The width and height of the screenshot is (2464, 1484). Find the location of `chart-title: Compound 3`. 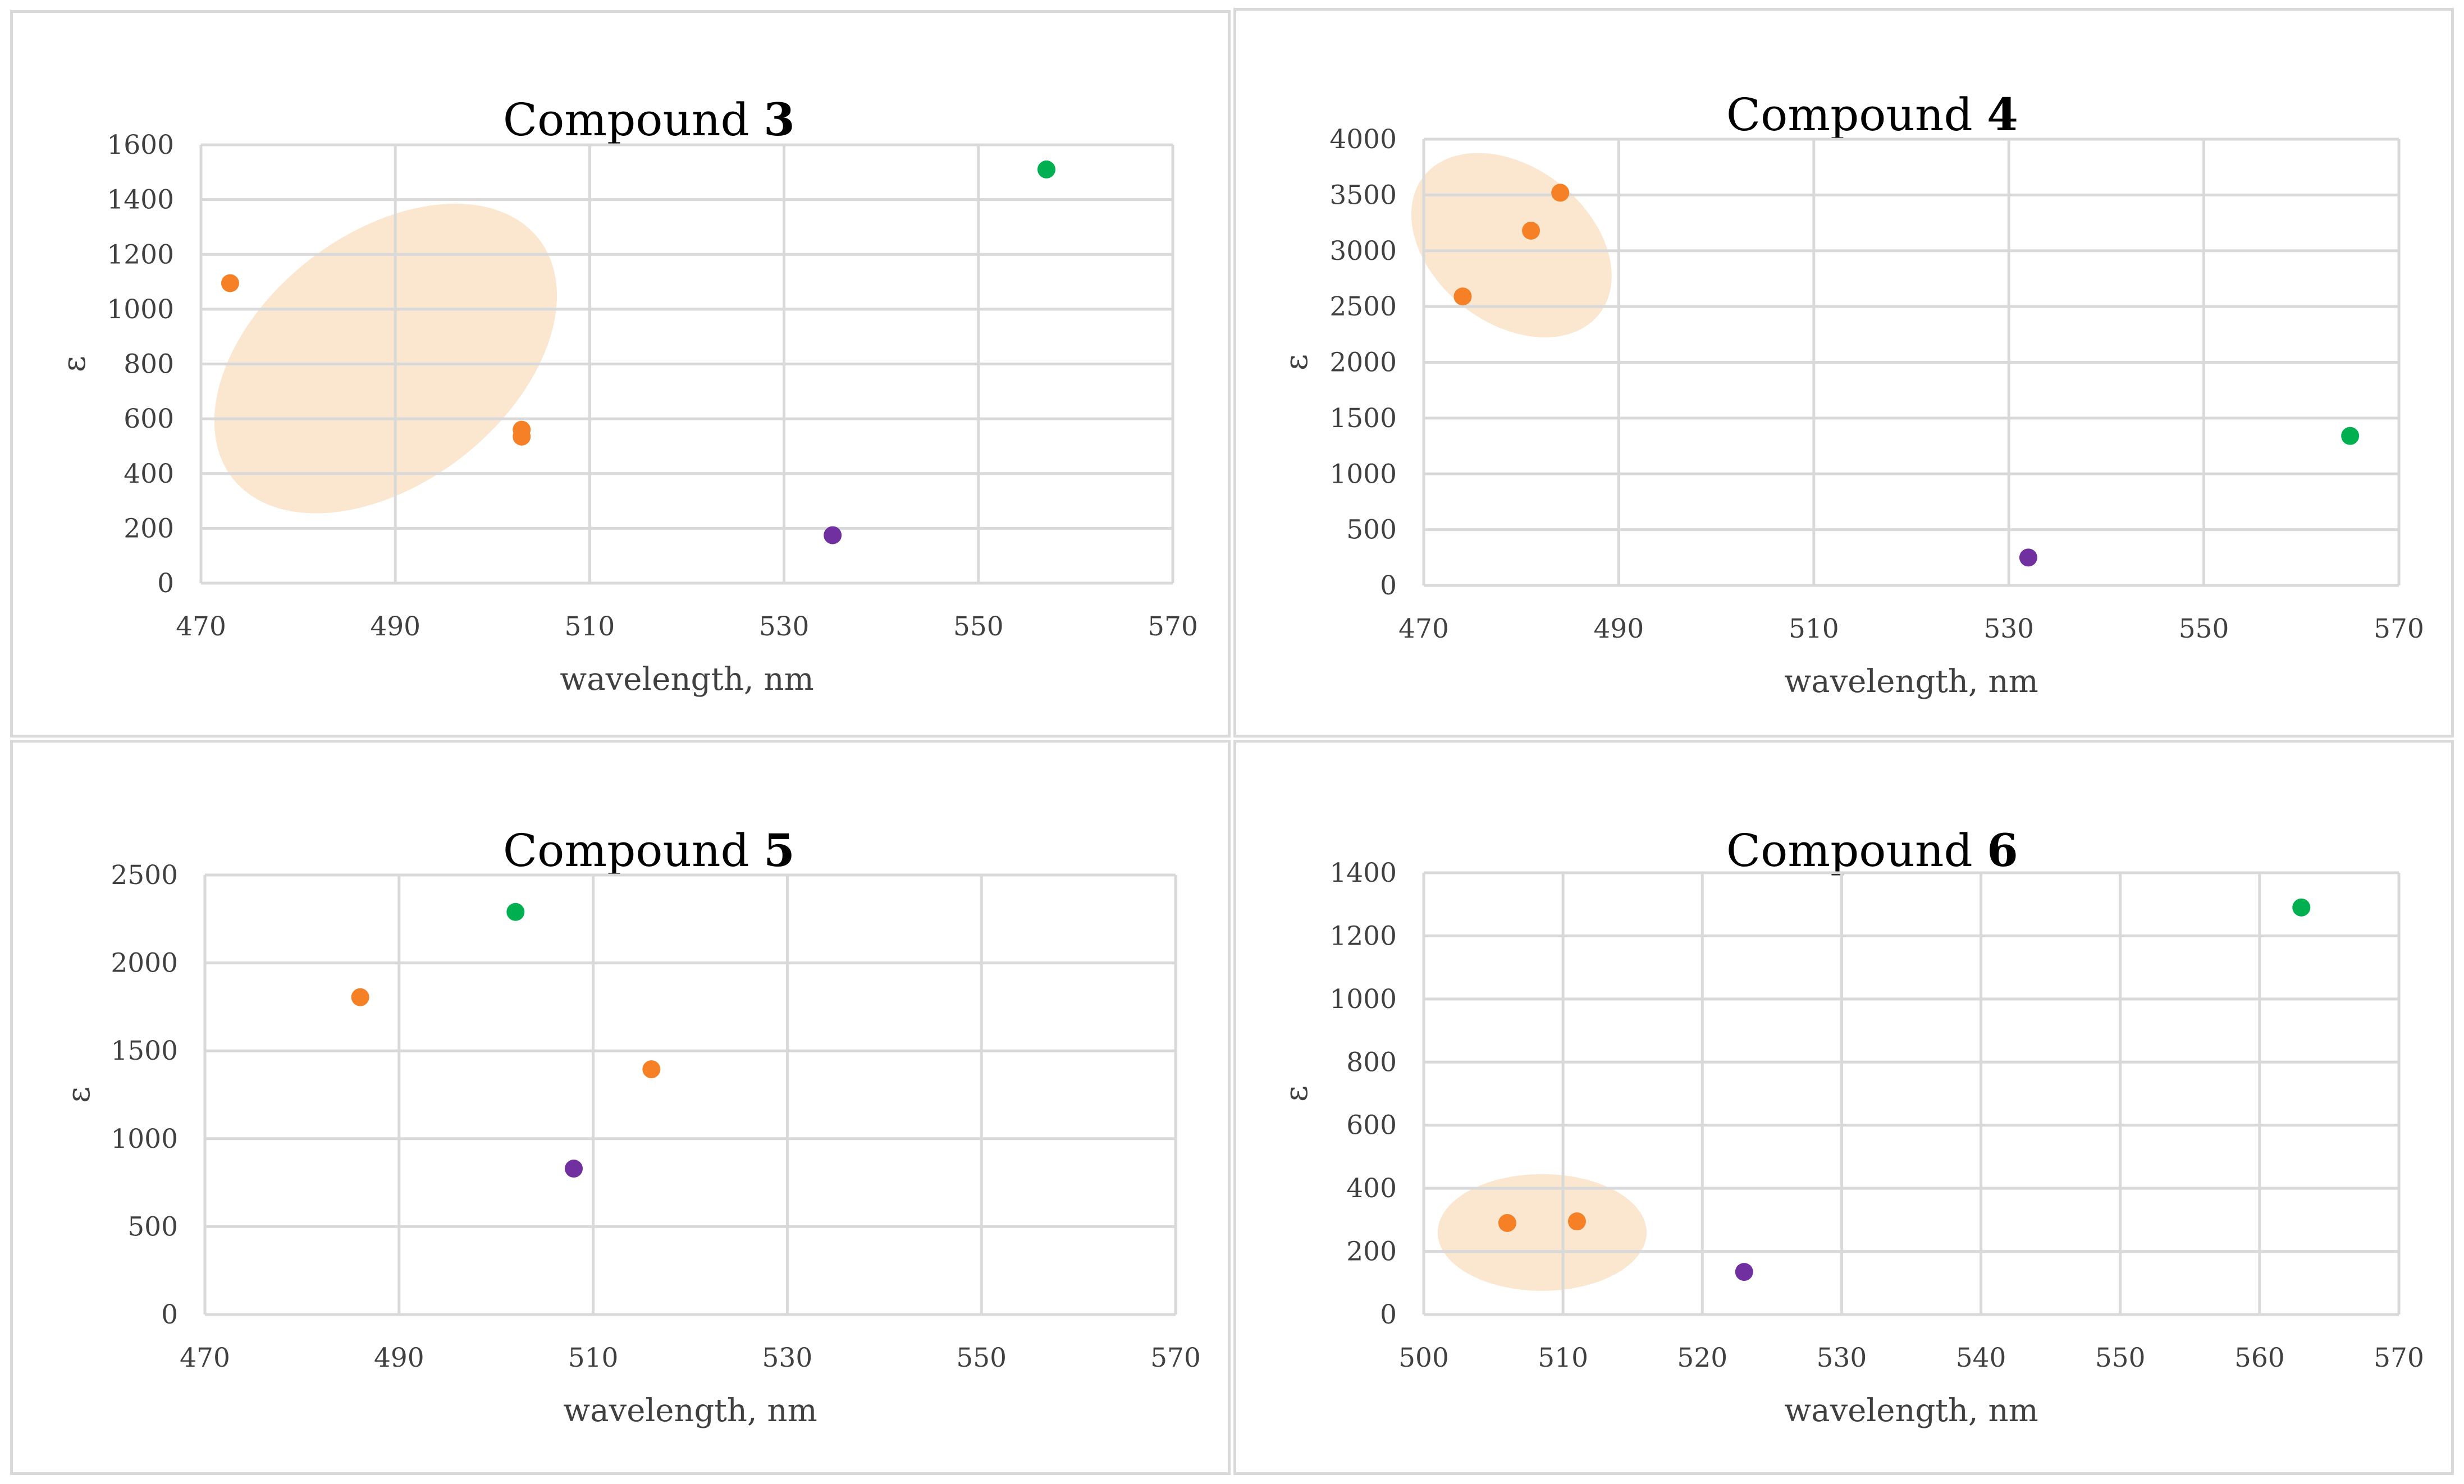

chart-title: Compound 3 is located at coordinates (648, 120).